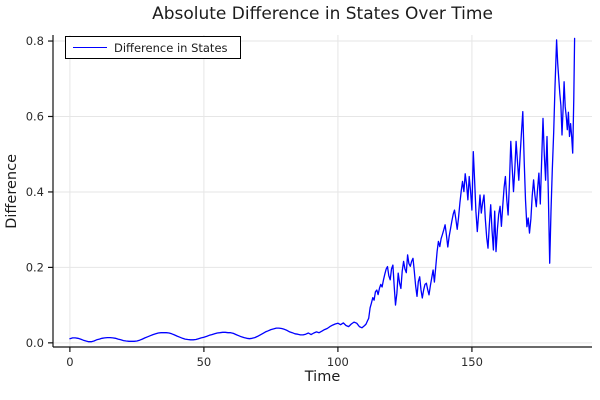  What do you see at coordinates (338, 362) in the screenshot?
I see `x-tick-label: 100` at bounding box center [338, 362].